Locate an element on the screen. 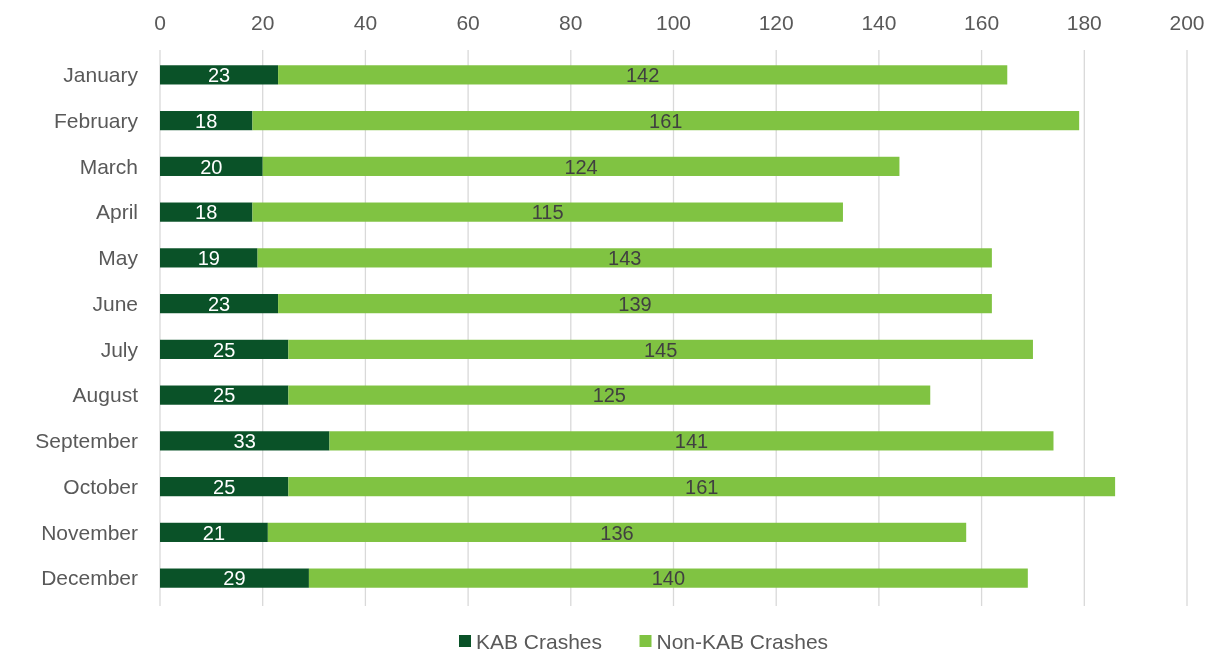  data-label: 142 is located at coordinates (643, 75).